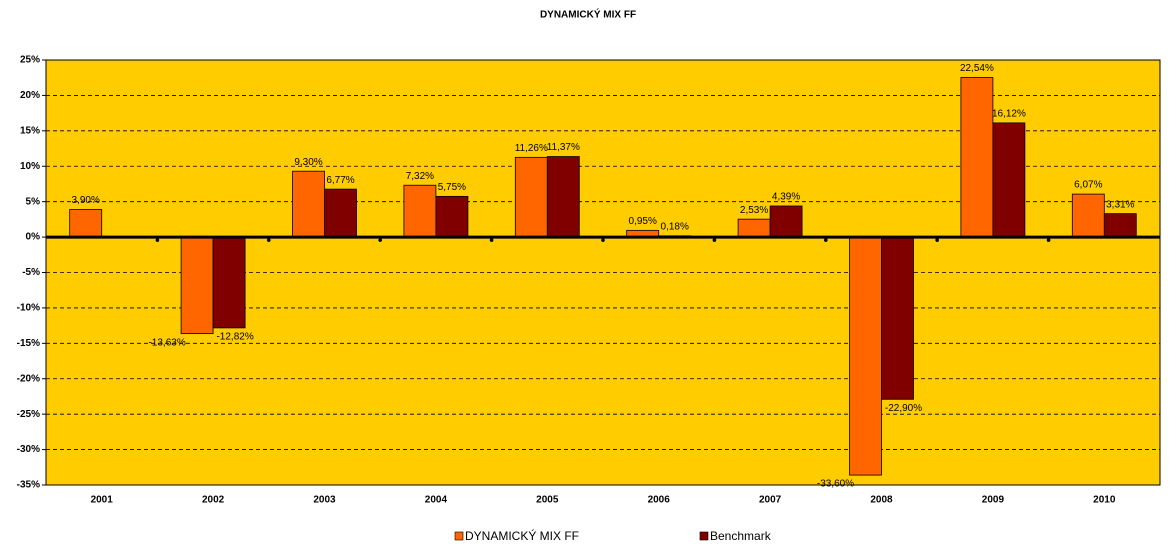  I want to click on y-tick-label: -35%, so click(28, 485).